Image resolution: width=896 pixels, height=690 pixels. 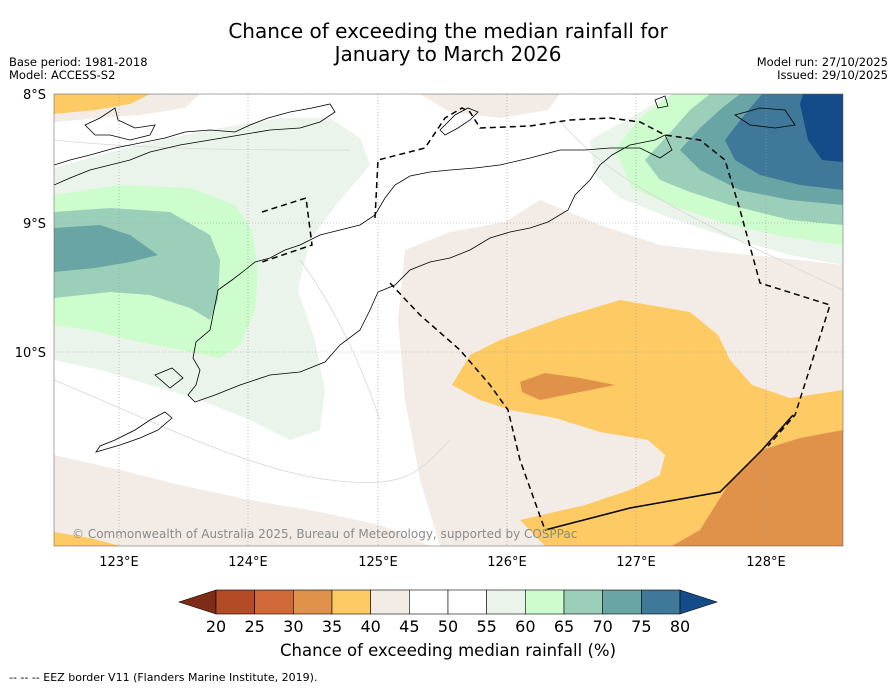 What do you see at coordinates (832, 75) in the screenshot?
I see `issued-date: Issued: 29/10/2025` at bounding box center [832, 75].